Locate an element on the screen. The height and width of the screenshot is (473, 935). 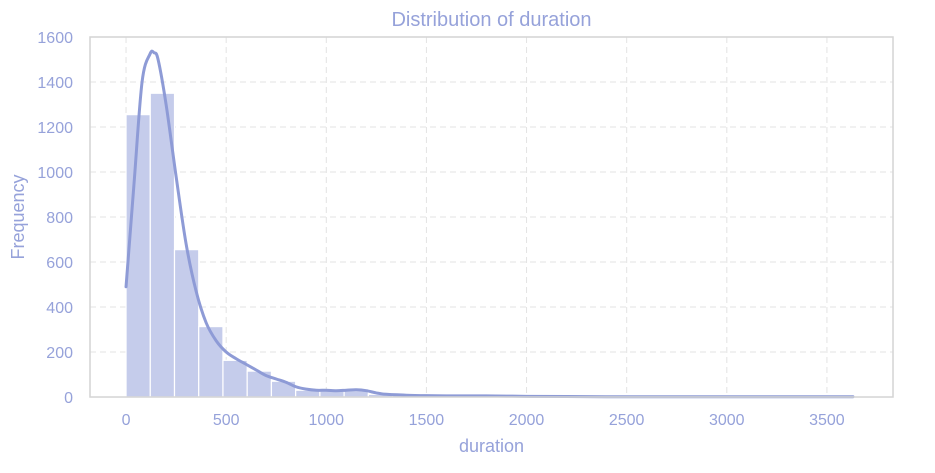
y-tick-label: 600 is located at coordinates (59, 263).